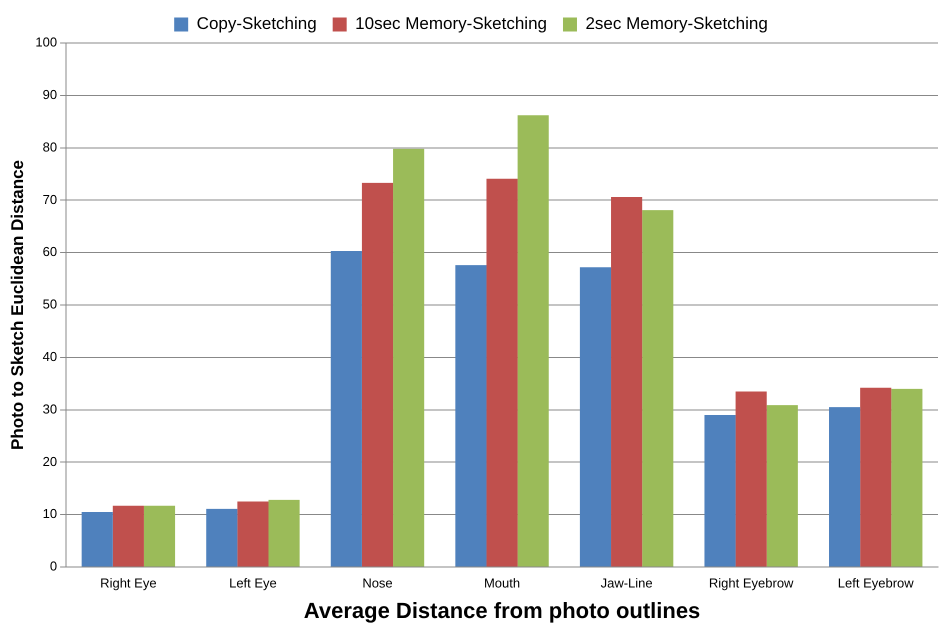 Image resolution: width=942 pixels, height=629 pixels. Describe the element at coordinates (50, 461) in the screenshot. I see `y-tick-label: 20` at that location.